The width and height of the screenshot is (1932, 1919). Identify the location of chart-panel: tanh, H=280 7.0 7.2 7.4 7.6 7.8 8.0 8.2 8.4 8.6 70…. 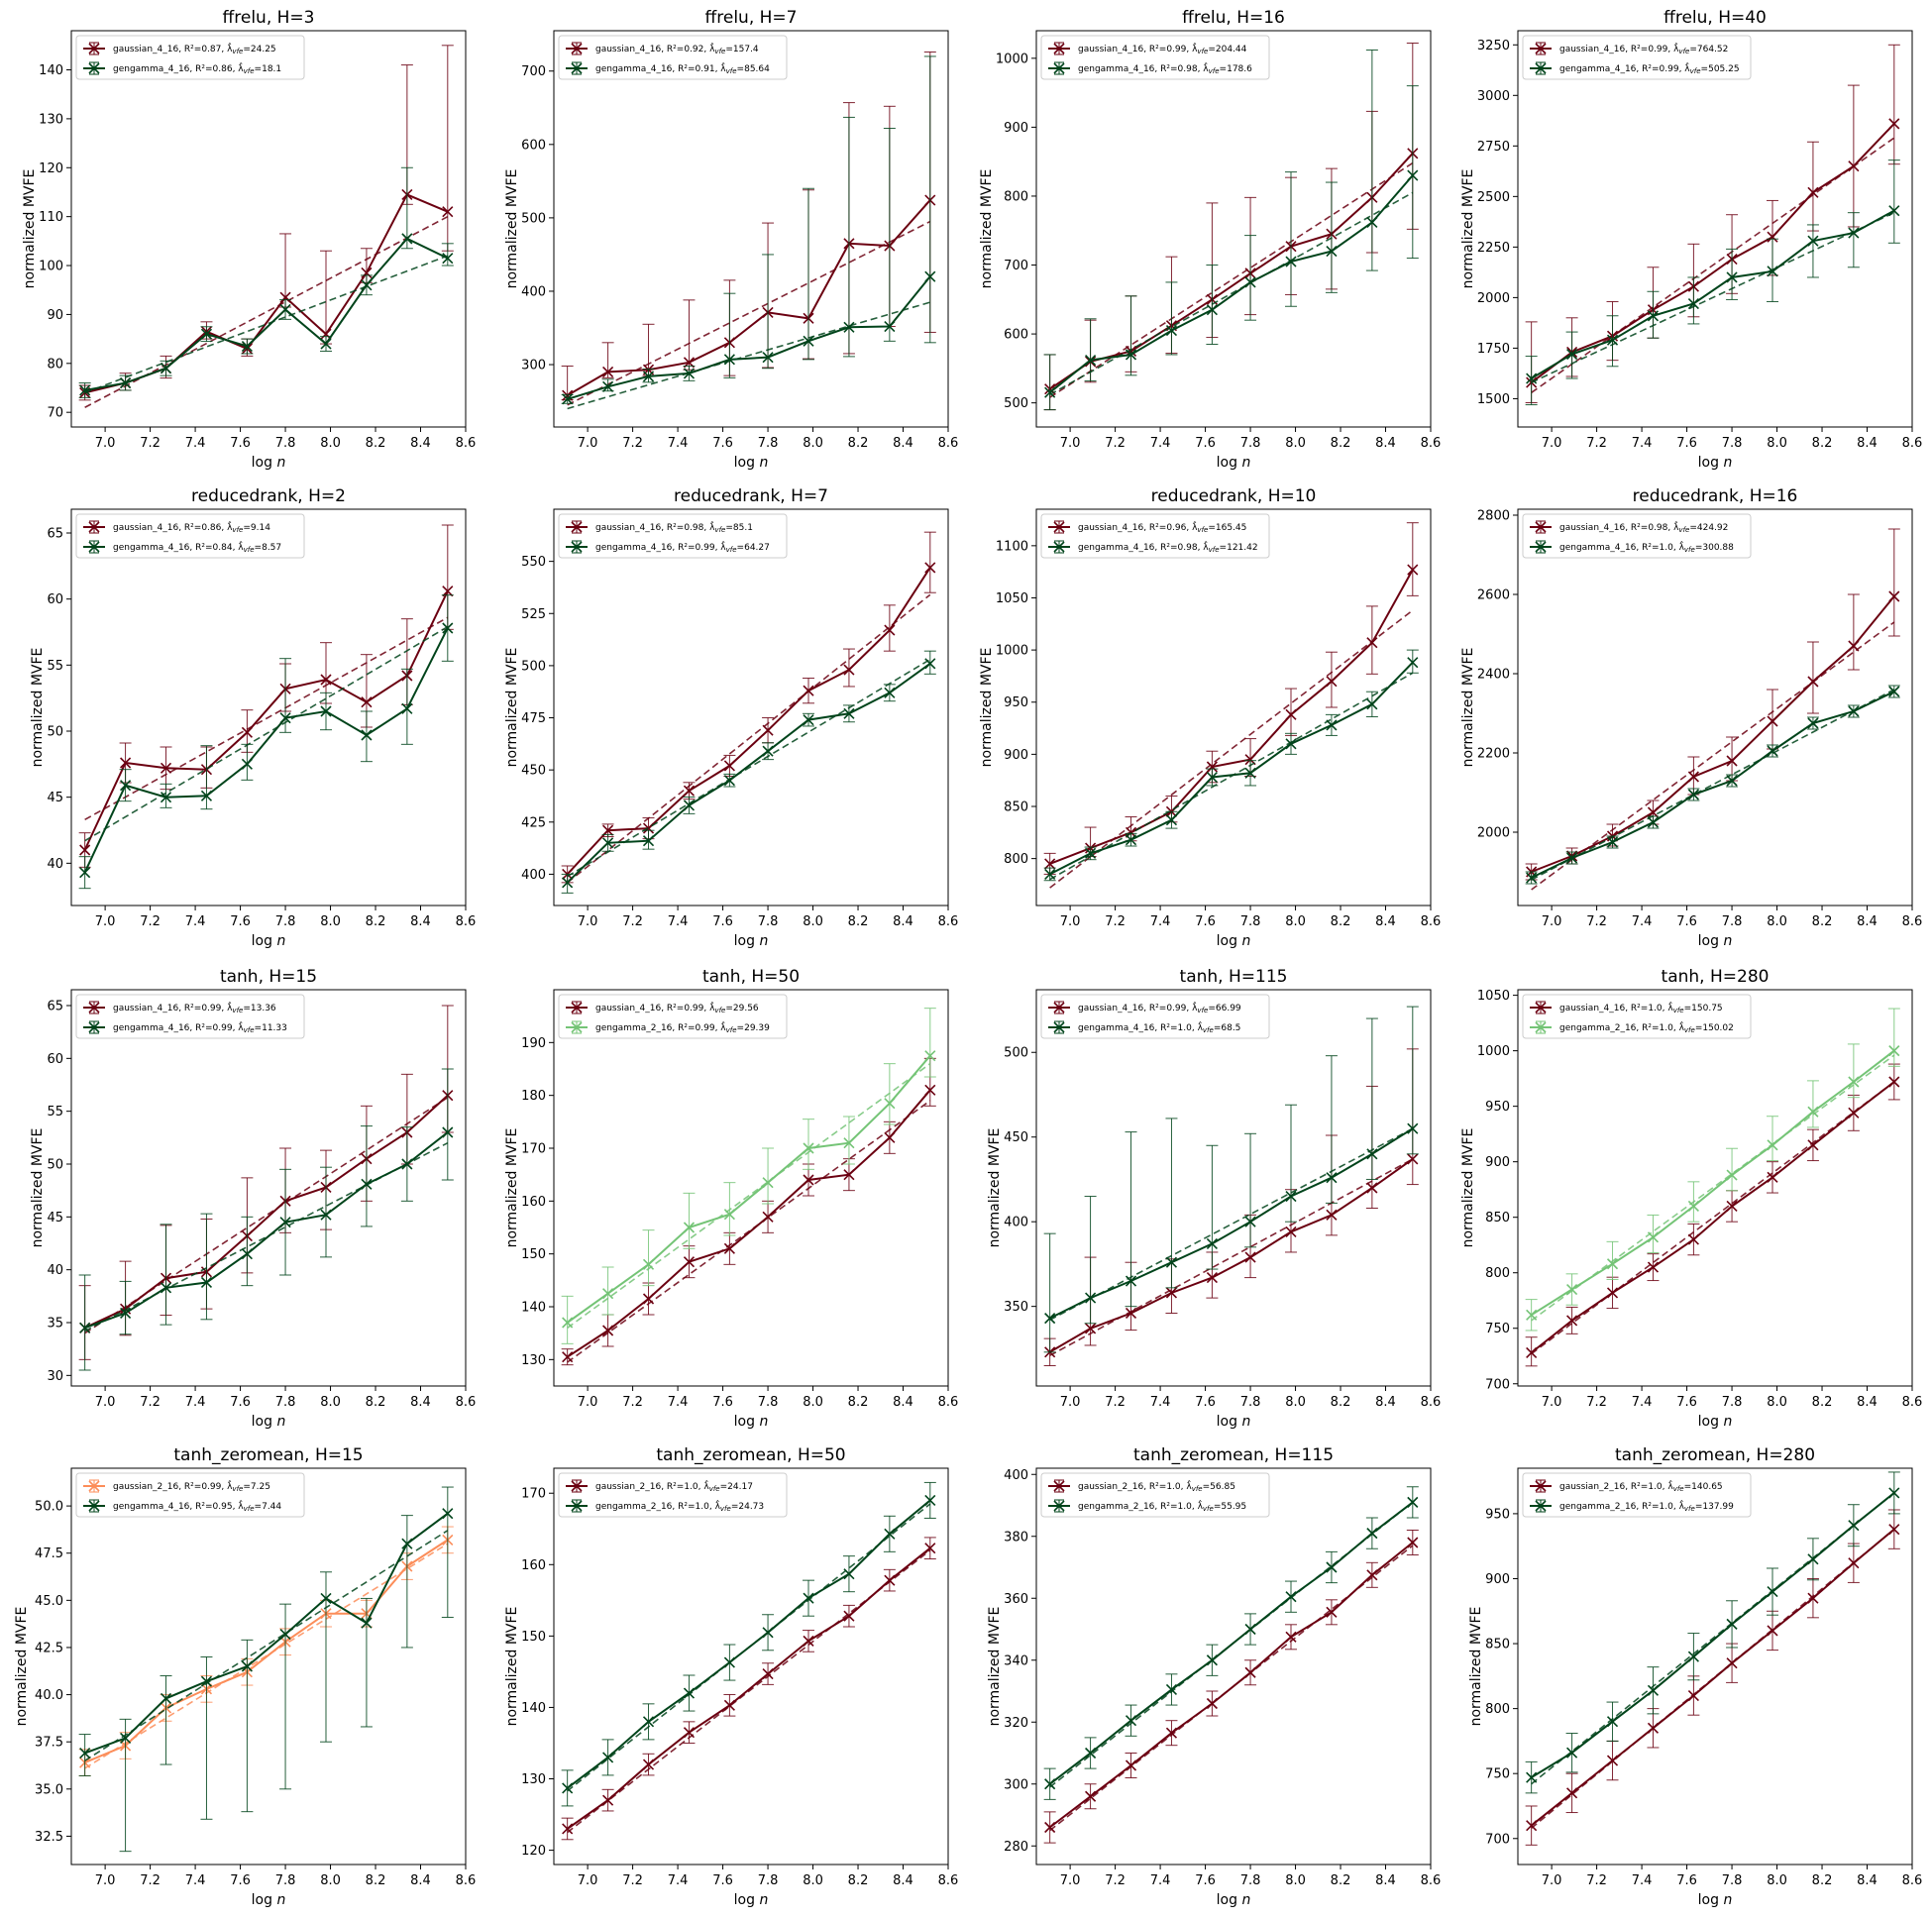
(1691, 1198).